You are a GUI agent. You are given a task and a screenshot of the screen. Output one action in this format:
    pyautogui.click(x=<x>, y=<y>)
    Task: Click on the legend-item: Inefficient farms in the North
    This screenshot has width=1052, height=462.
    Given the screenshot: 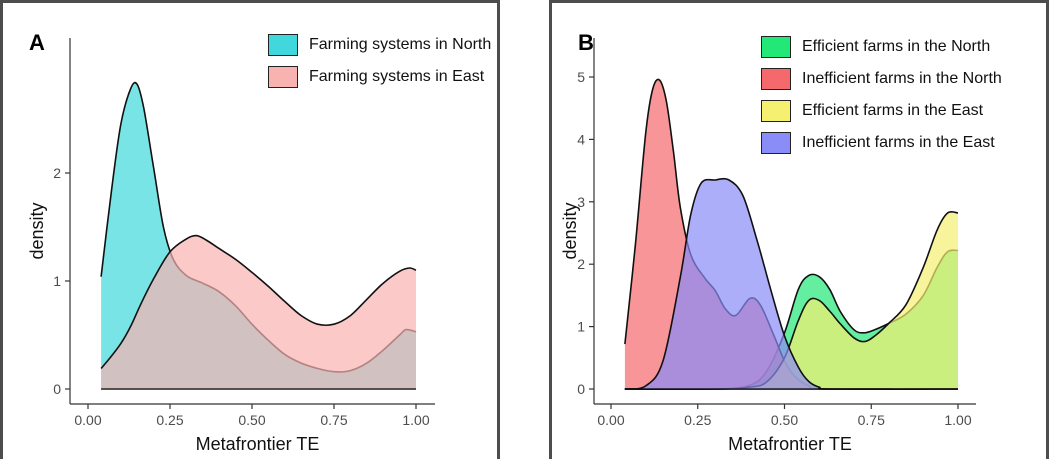 What is the action you would take?
    pyautogui.click(x=881, y=79)
    